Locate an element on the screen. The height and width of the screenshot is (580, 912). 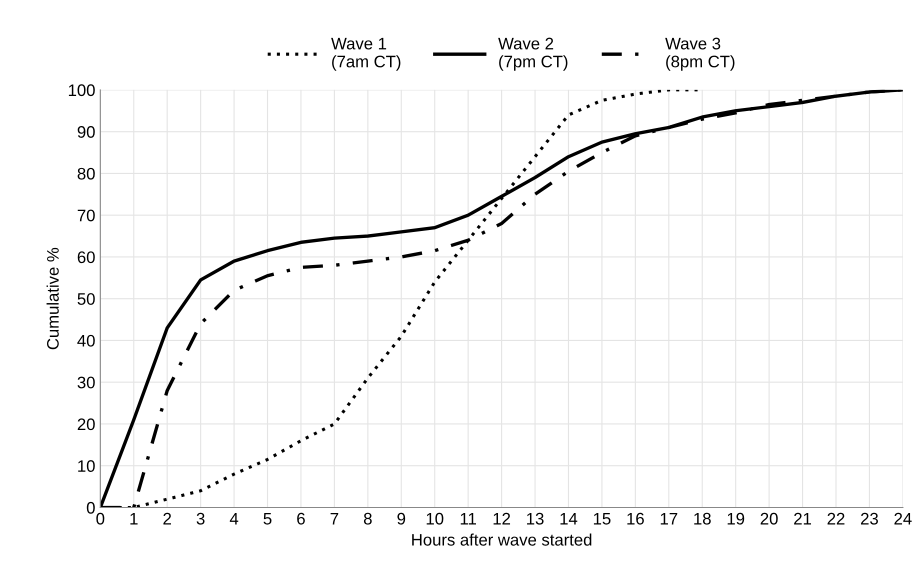
x-tick-label: 5 is located at coordinates (268, 518).